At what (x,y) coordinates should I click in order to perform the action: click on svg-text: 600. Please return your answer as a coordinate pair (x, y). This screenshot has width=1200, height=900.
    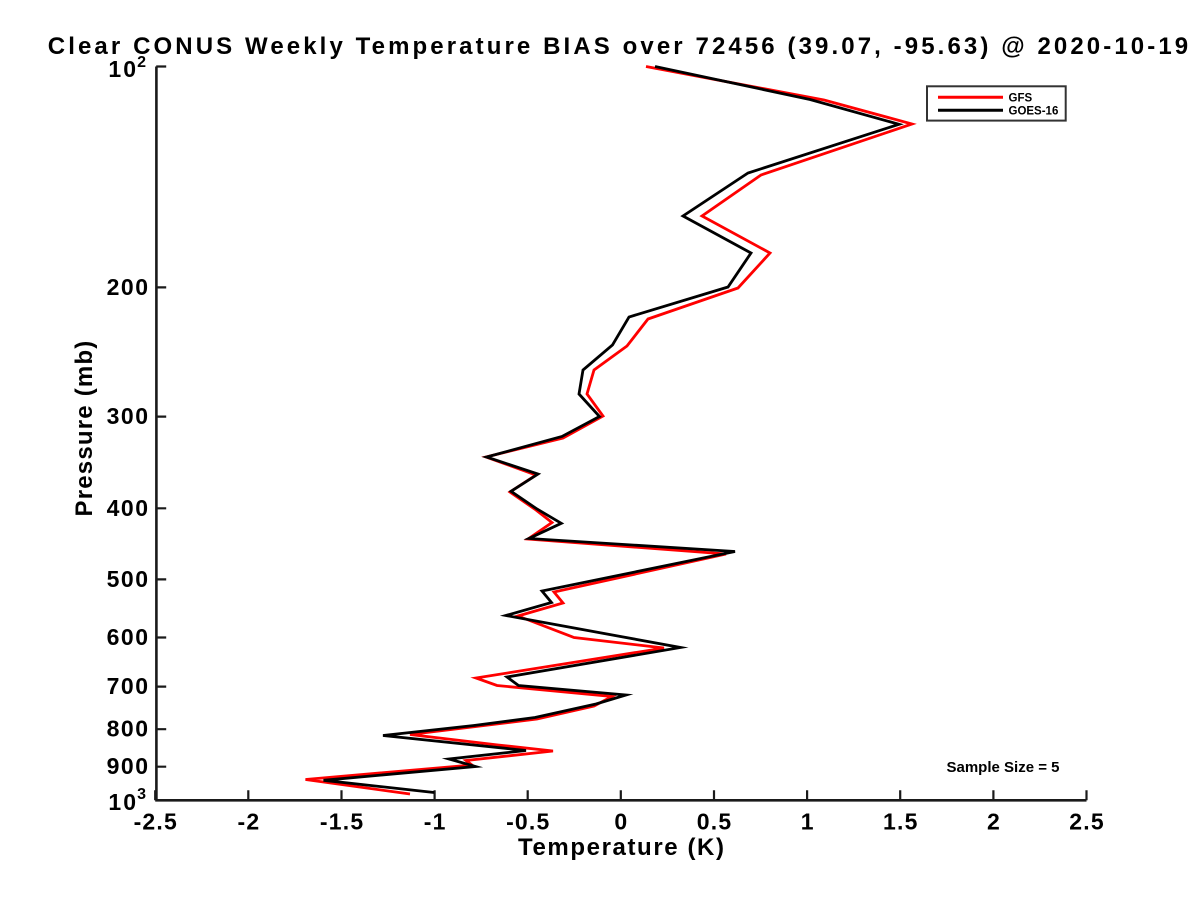
    Looking at the image, I should click on (128, 637).